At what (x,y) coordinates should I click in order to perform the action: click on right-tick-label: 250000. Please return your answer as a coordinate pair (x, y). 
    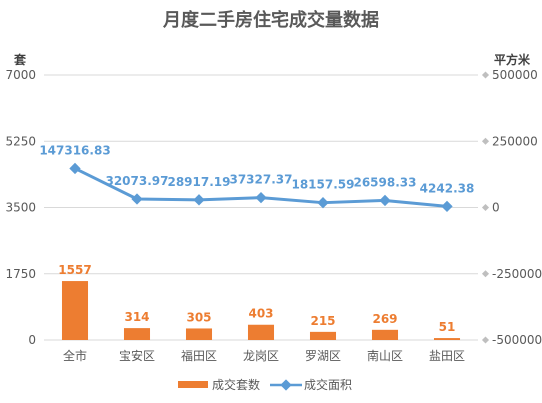
    Looking at the image, I should click on (515, 141).